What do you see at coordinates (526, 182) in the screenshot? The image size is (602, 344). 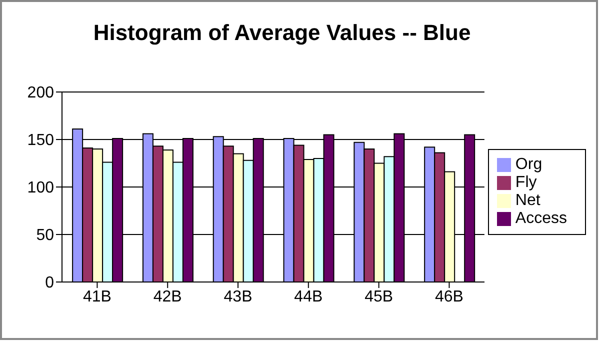 I see `legend-label: Fly` at bounding box center [526, 182].